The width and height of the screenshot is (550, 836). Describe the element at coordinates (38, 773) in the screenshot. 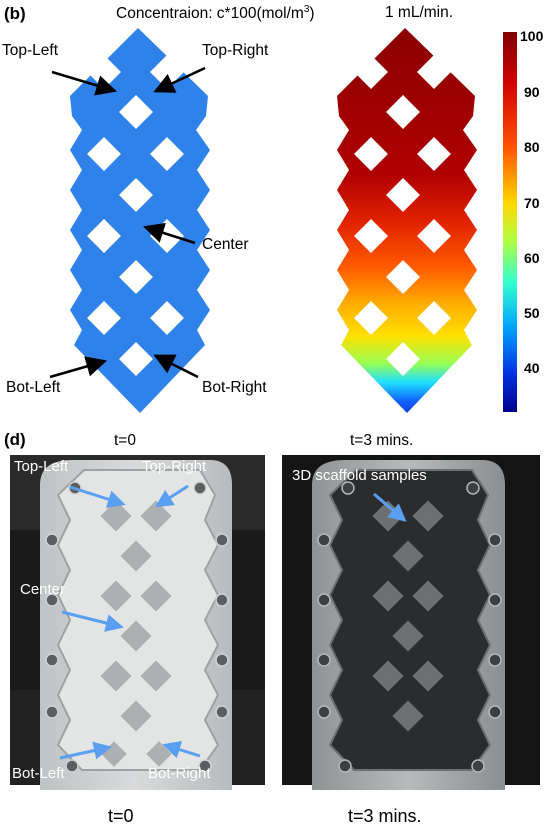

I see `photo-label-bot-left: Bot-Left` at that location.